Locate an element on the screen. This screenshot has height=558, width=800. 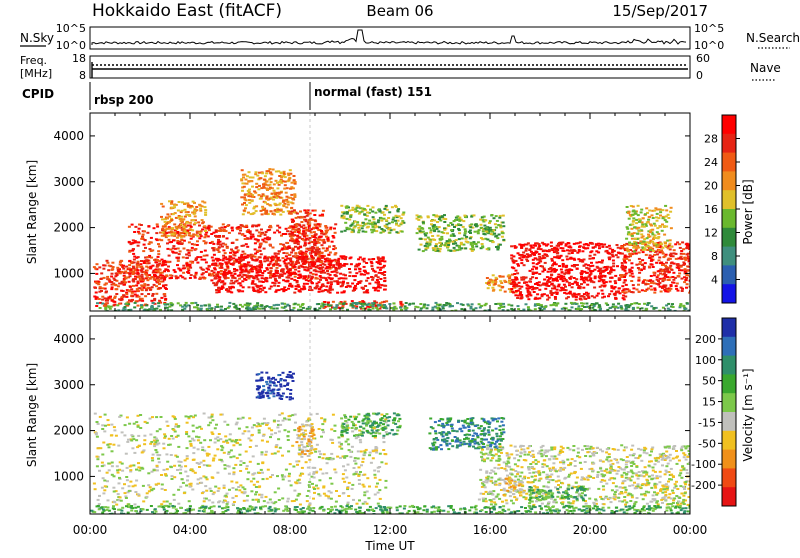
nsearch-label: N.Search is located at coordinates (773, 38).